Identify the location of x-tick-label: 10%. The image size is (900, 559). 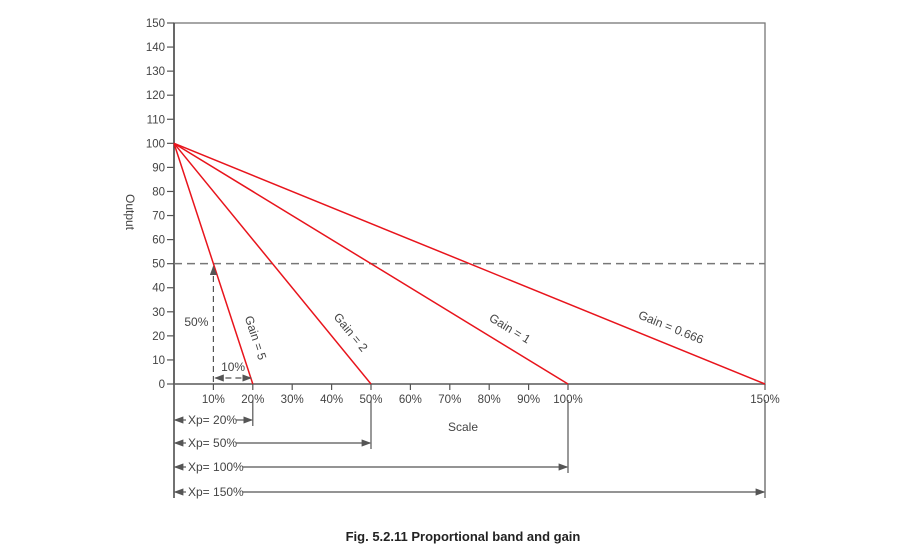
(213, 400).